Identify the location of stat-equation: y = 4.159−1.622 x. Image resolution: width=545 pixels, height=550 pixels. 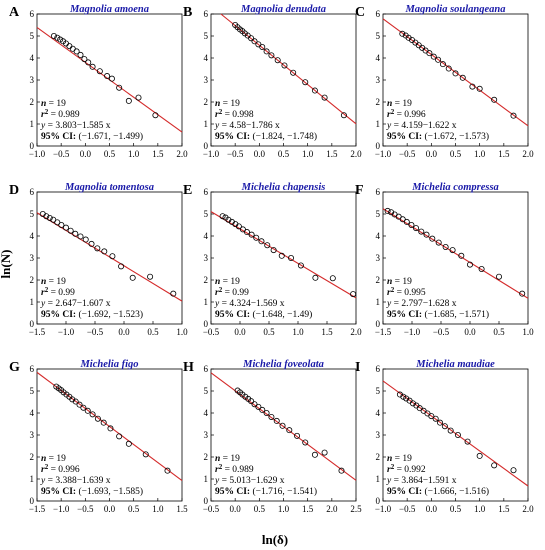
(421, 126).